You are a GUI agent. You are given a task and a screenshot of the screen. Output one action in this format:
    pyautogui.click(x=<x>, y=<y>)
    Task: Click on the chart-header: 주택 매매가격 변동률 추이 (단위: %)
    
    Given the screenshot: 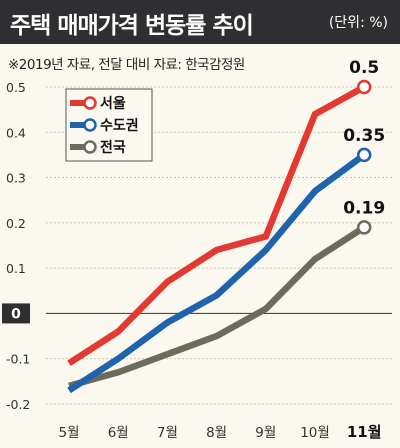 What is the action you would take?
    pyautogui.click(x=200, y=22)
    